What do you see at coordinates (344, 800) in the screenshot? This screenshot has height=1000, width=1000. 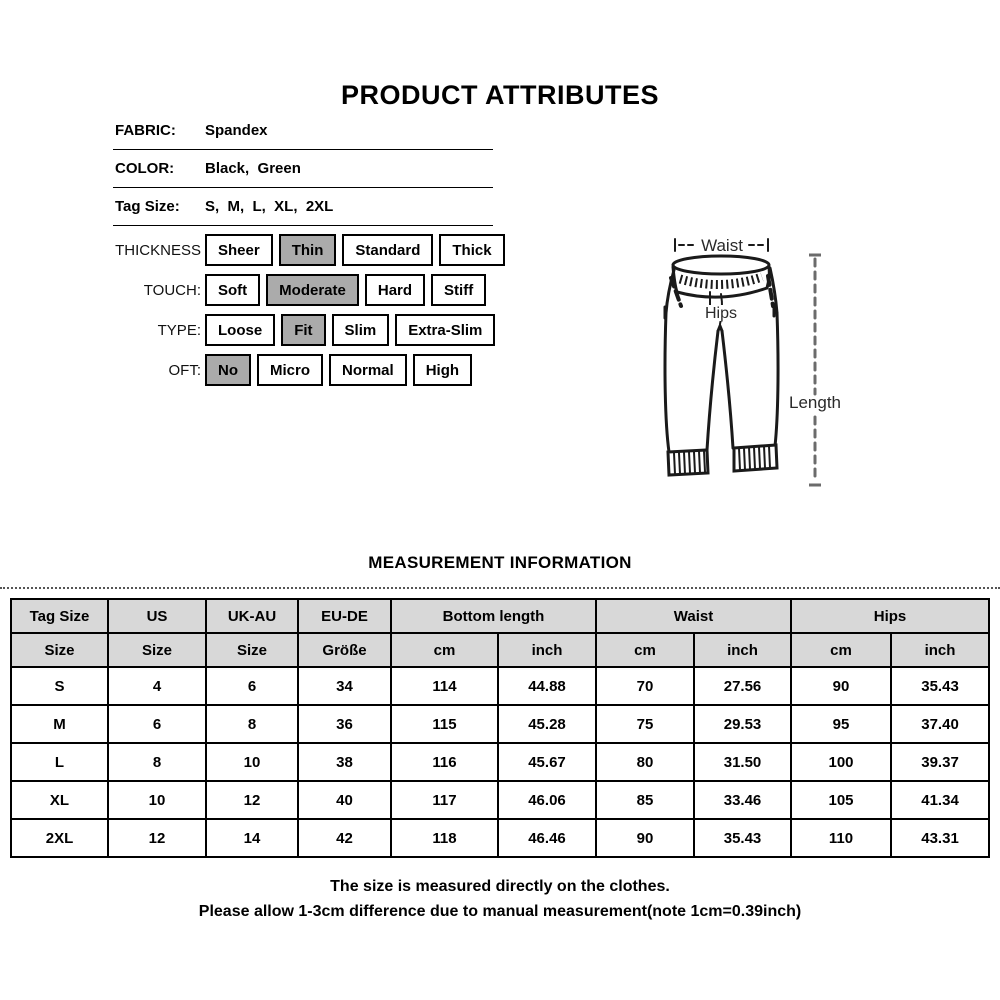 I see `table-cell: 40` at bounding box center [344, 800].